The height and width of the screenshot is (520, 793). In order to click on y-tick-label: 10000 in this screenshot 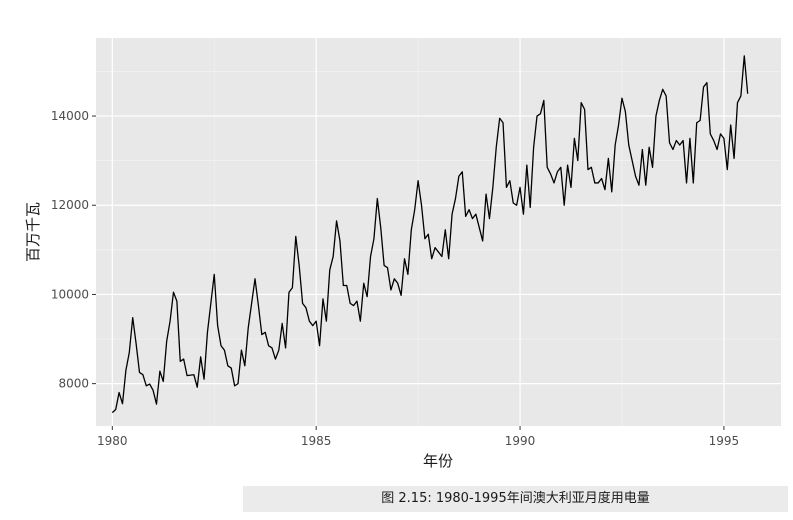, I will do `click(70, 294)`.